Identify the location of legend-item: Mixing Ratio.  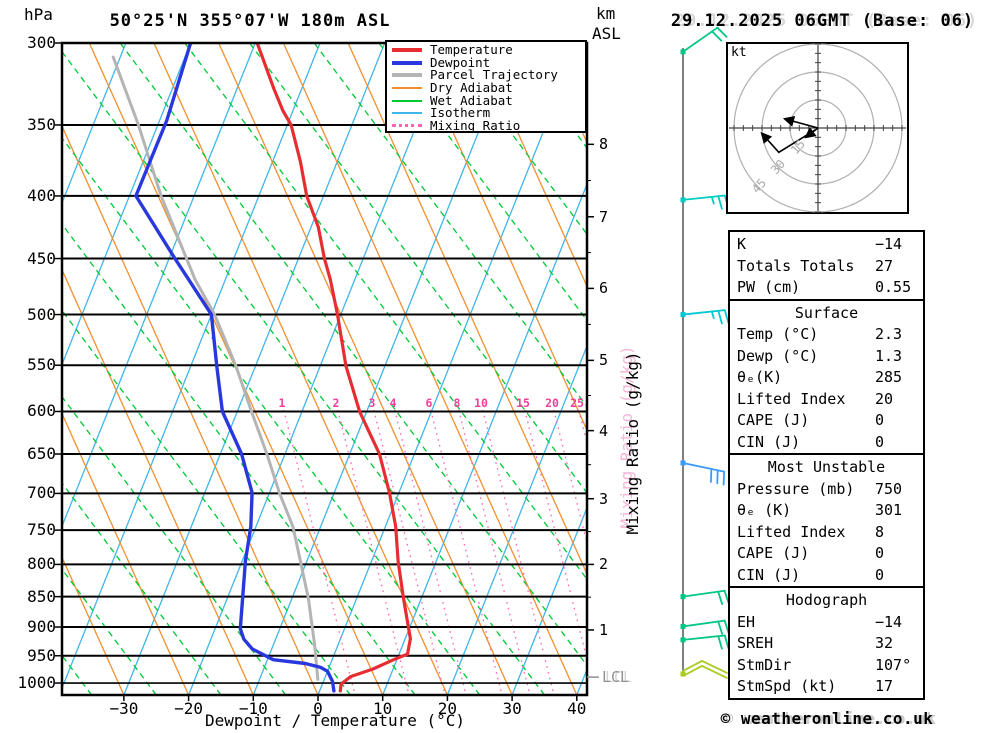
(486, 125).